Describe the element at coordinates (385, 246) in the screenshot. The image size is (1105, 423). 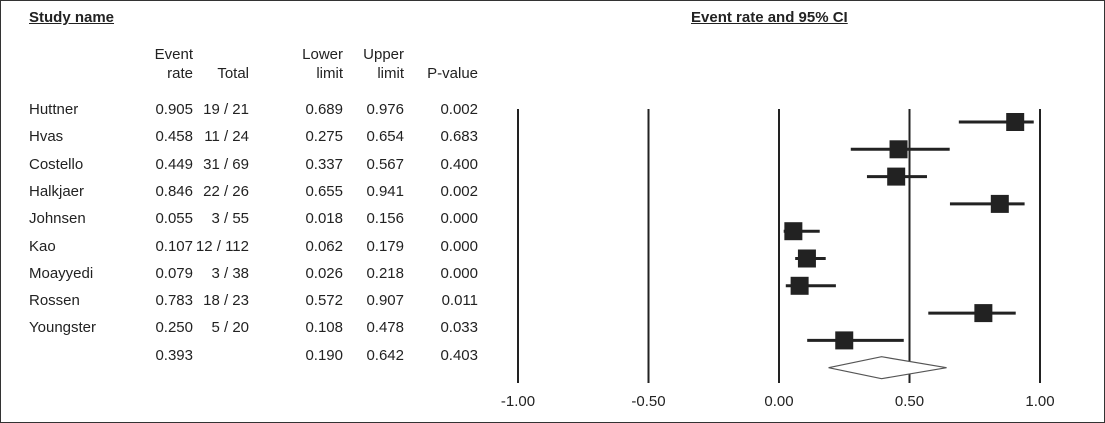
I see `upper-limit-5: 0.179` at that location.